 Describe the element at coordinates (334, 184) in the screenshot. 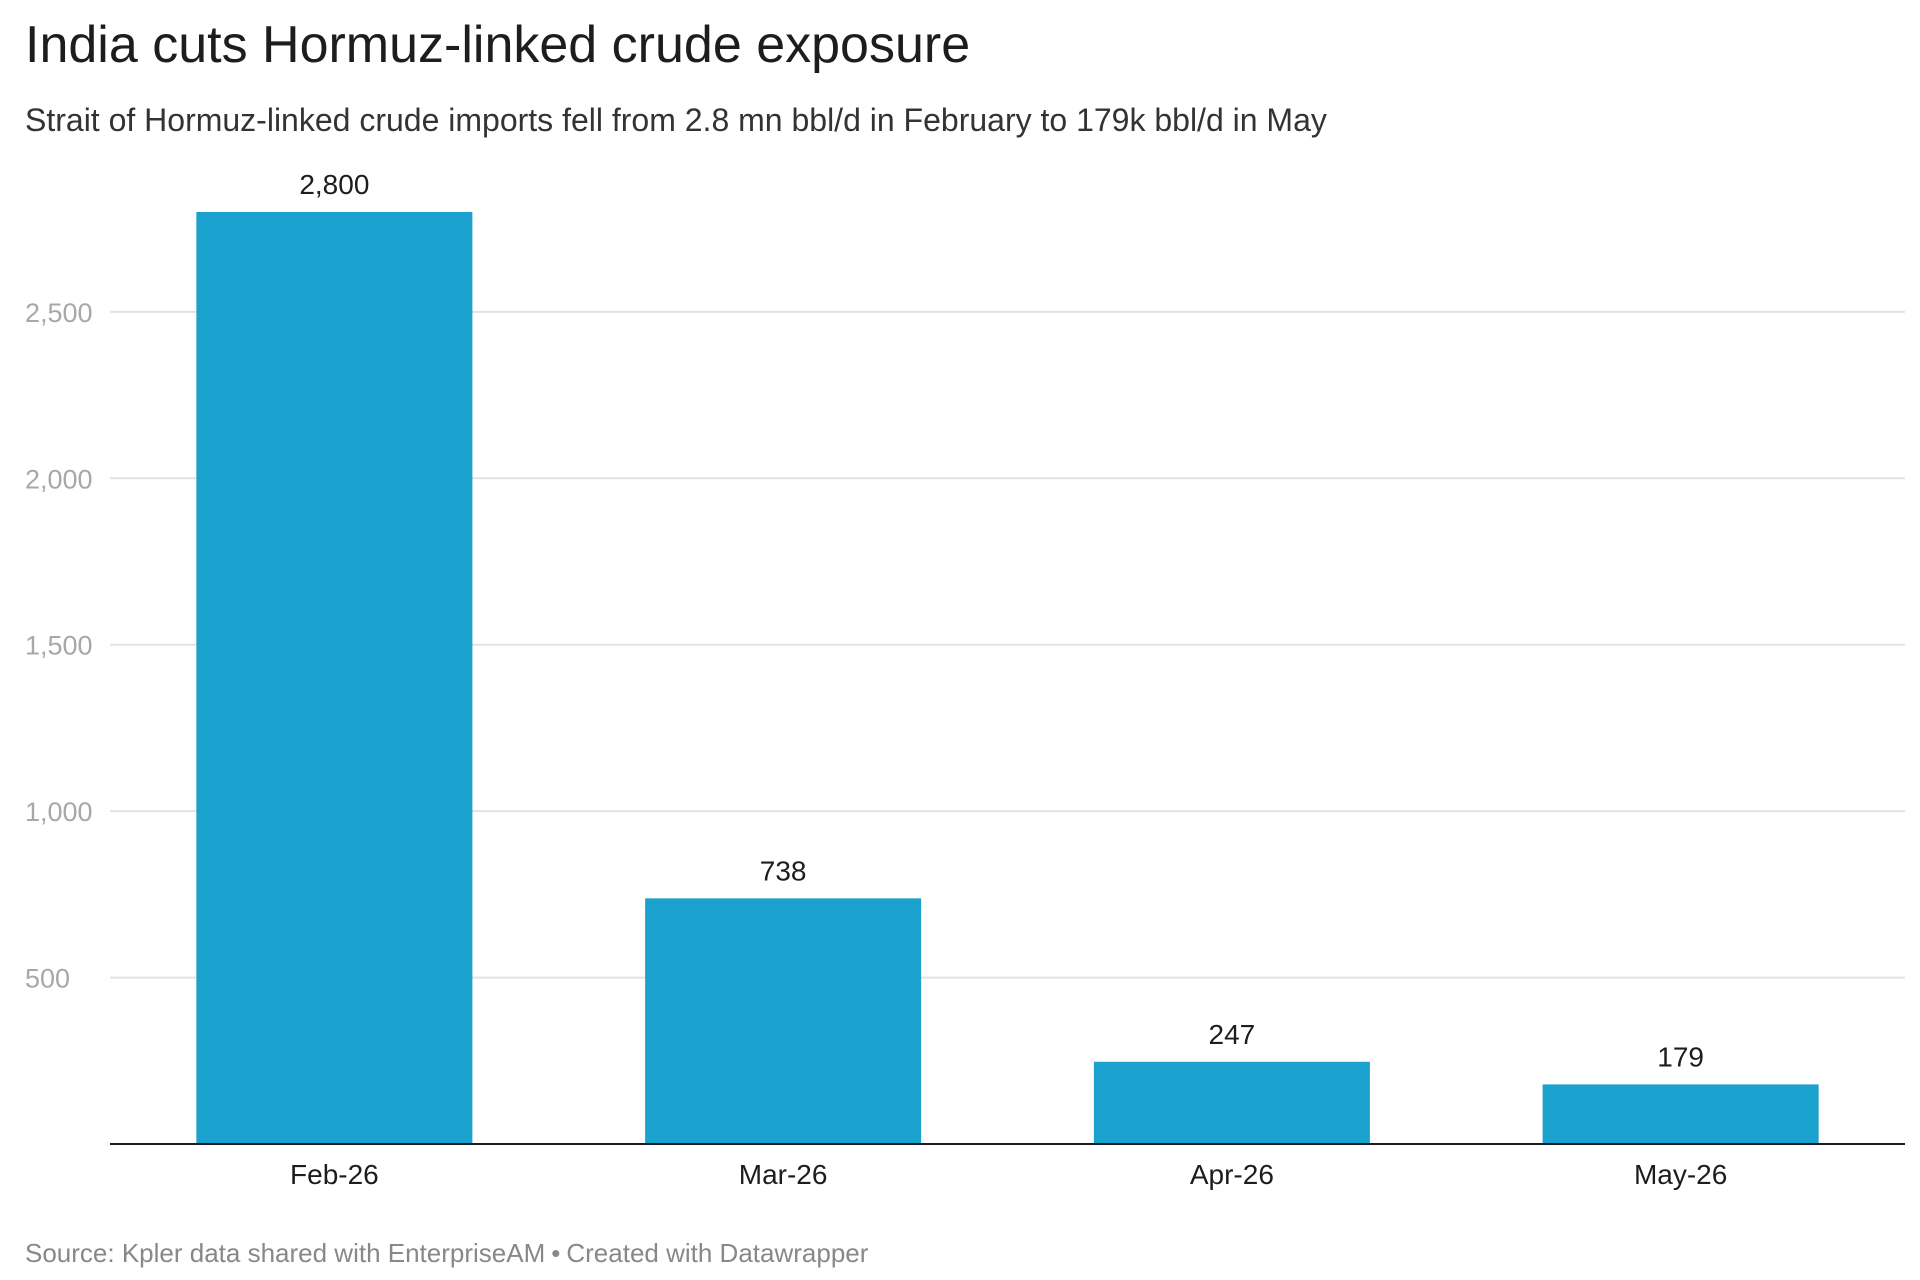

I see `bar-value-label: 2,800` at that location.